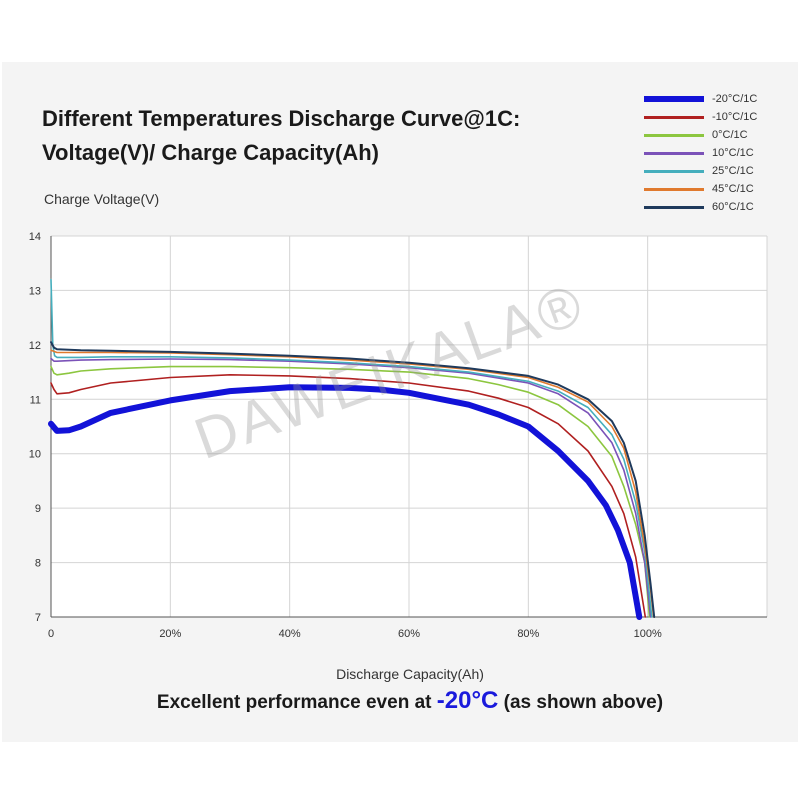 This screenshot has height=800, width=800. What do you see at coordinates (210, 152) in the screenshot?
I see `title-line-2: Voltage(V)/ Charge Capacity(Ah)` at bounding box center [210, 152].